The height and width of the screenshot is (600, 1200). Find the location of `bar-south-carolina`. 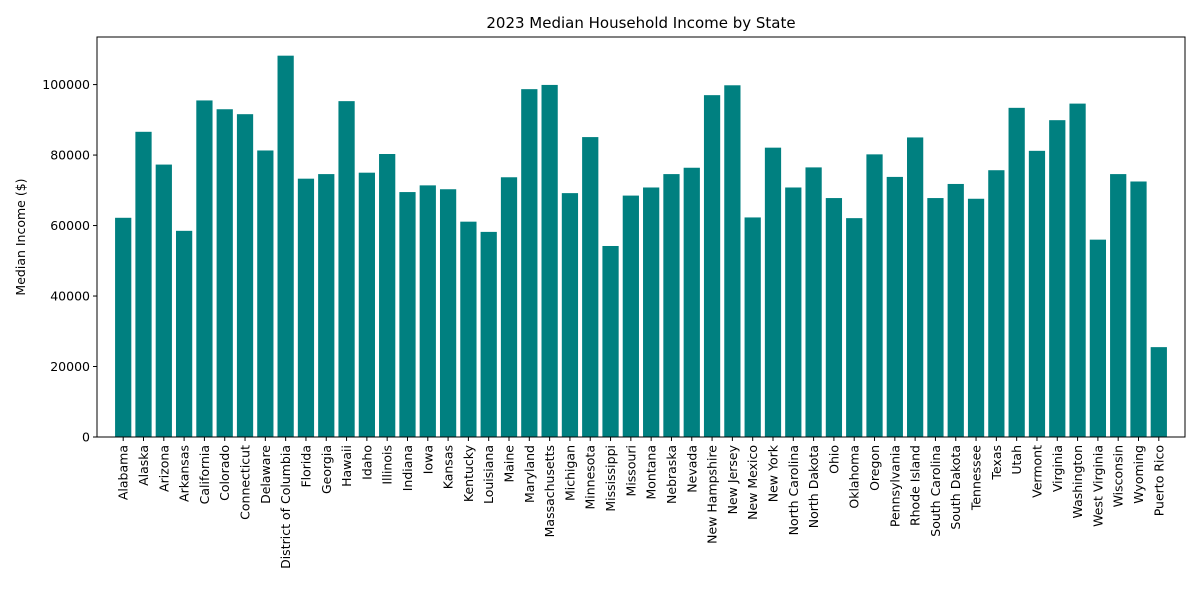

bar-south-carolina is located at coordinates (935, 317).